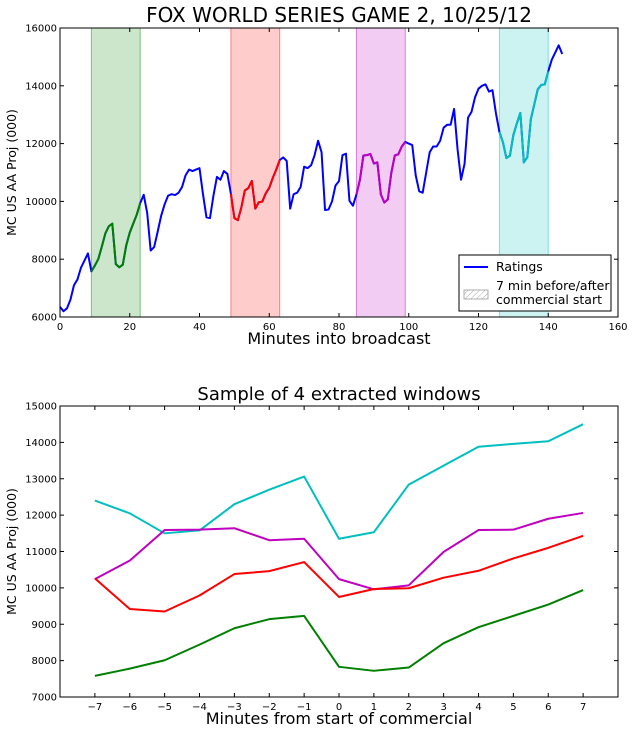  I want to click on legend-window-label-line2: commercial start, so click(549, 299).